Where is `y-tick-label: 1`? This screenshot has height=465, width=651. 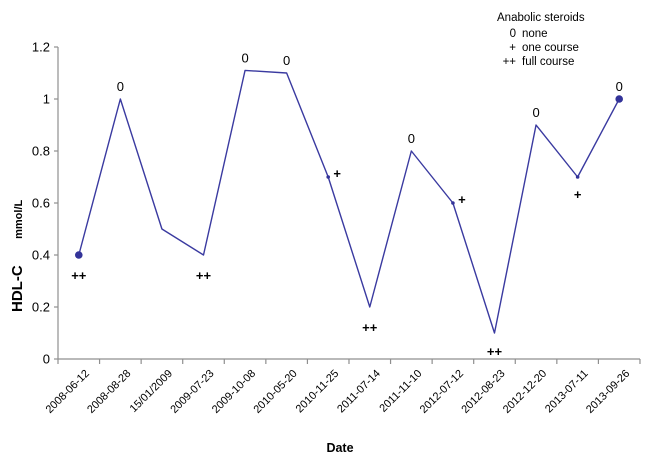
y-tick-label: 1 is located at coordinates (46, 99).